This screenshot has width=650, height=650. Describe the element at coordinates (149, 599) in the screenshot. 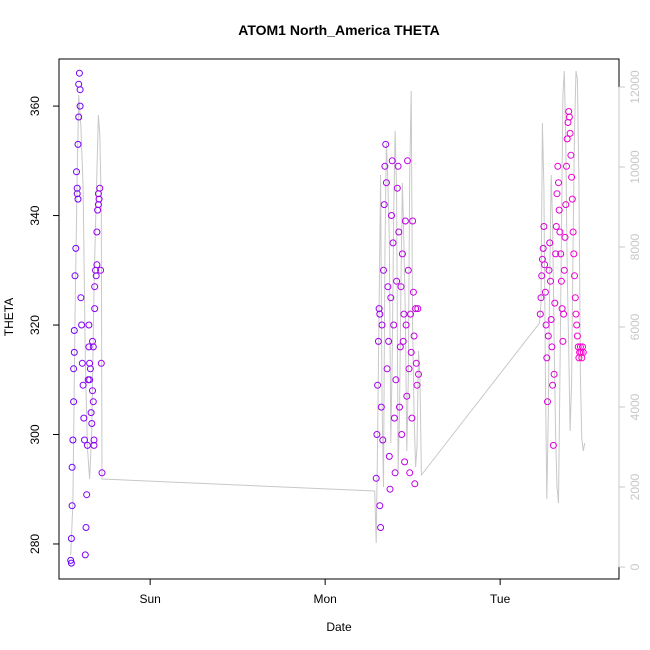

I see `x-tick-label: Sun` at that location.